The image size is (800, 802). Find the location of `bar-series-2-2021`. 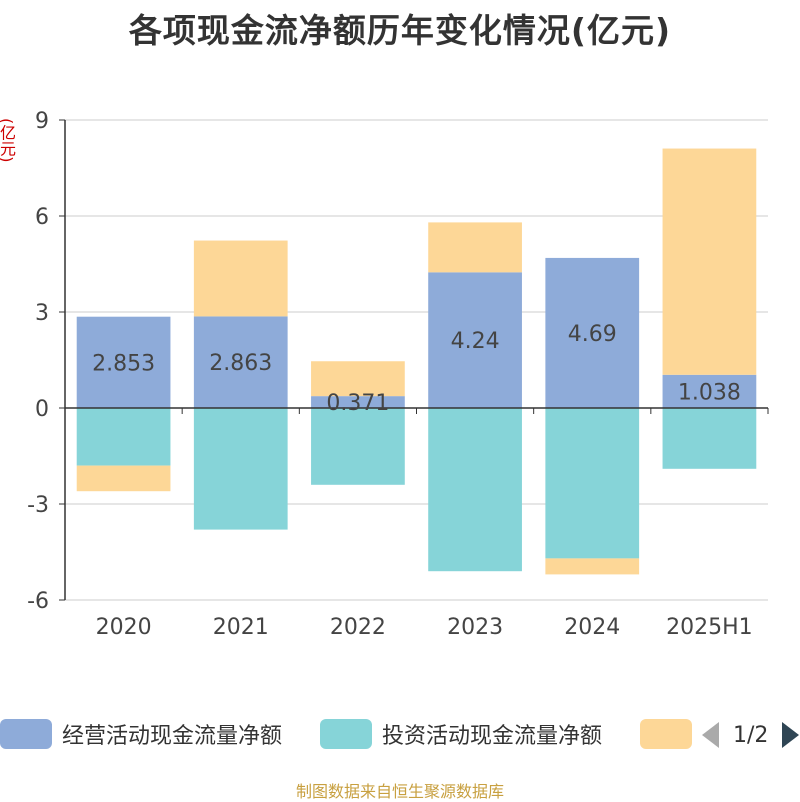

bar-series-2-2021 is located at coordinates (240, 278).